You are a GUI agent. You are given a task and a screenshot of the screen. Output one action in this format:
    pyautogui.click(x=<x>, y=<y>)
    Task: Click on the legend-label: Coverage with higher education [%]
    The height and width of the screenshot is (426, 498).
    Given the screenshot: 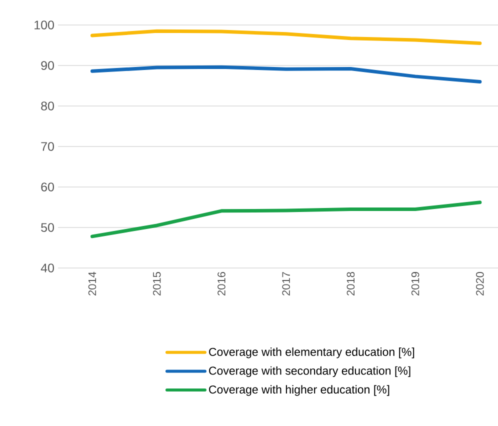 What is the action you would take?
    pyautogui.click(x=299, y=390)
    